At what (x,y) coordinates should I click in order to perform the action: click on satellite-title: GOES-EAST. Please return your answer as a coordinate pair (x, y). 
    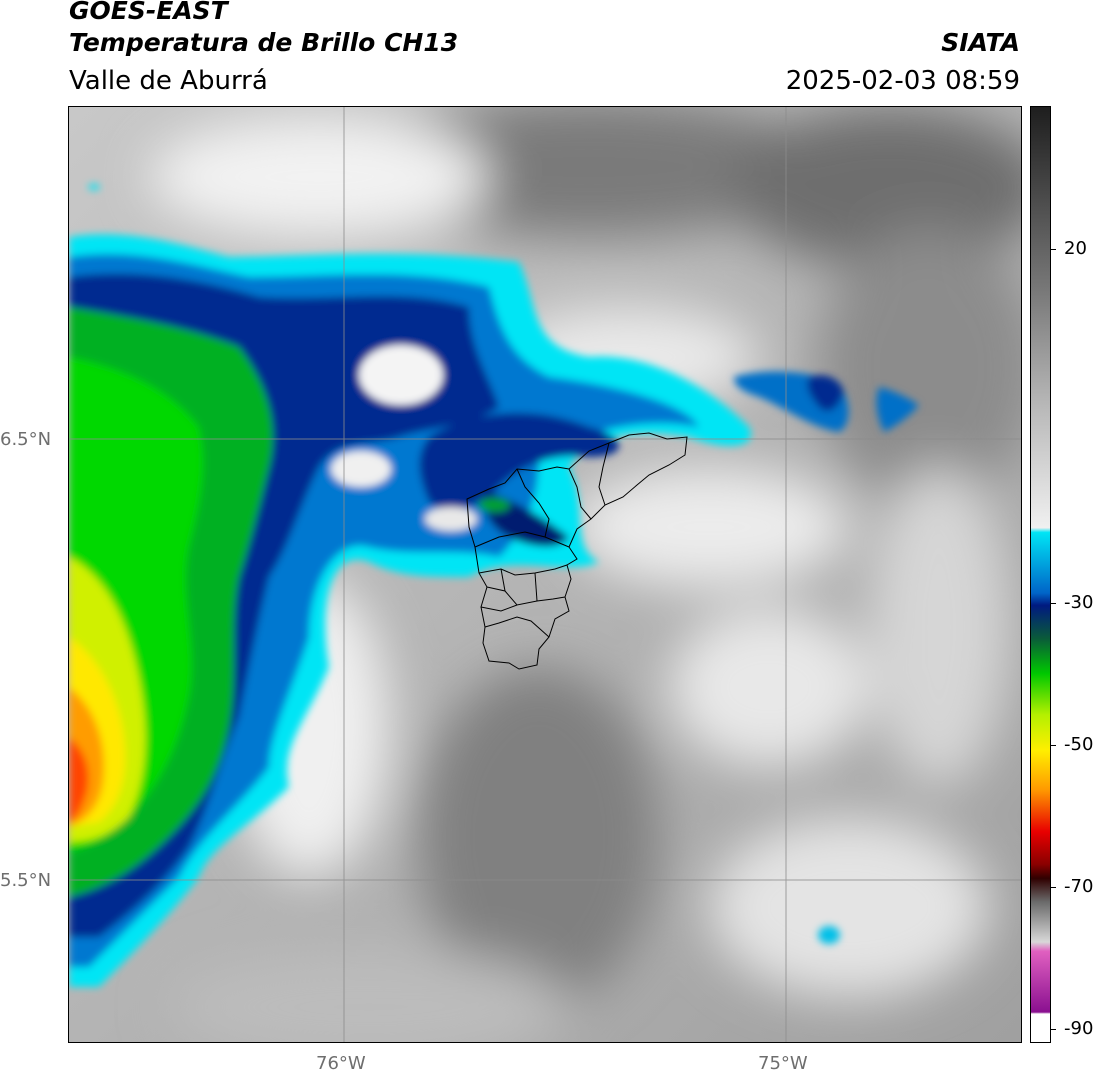
    Looking at the image, I should click on (148, 12).